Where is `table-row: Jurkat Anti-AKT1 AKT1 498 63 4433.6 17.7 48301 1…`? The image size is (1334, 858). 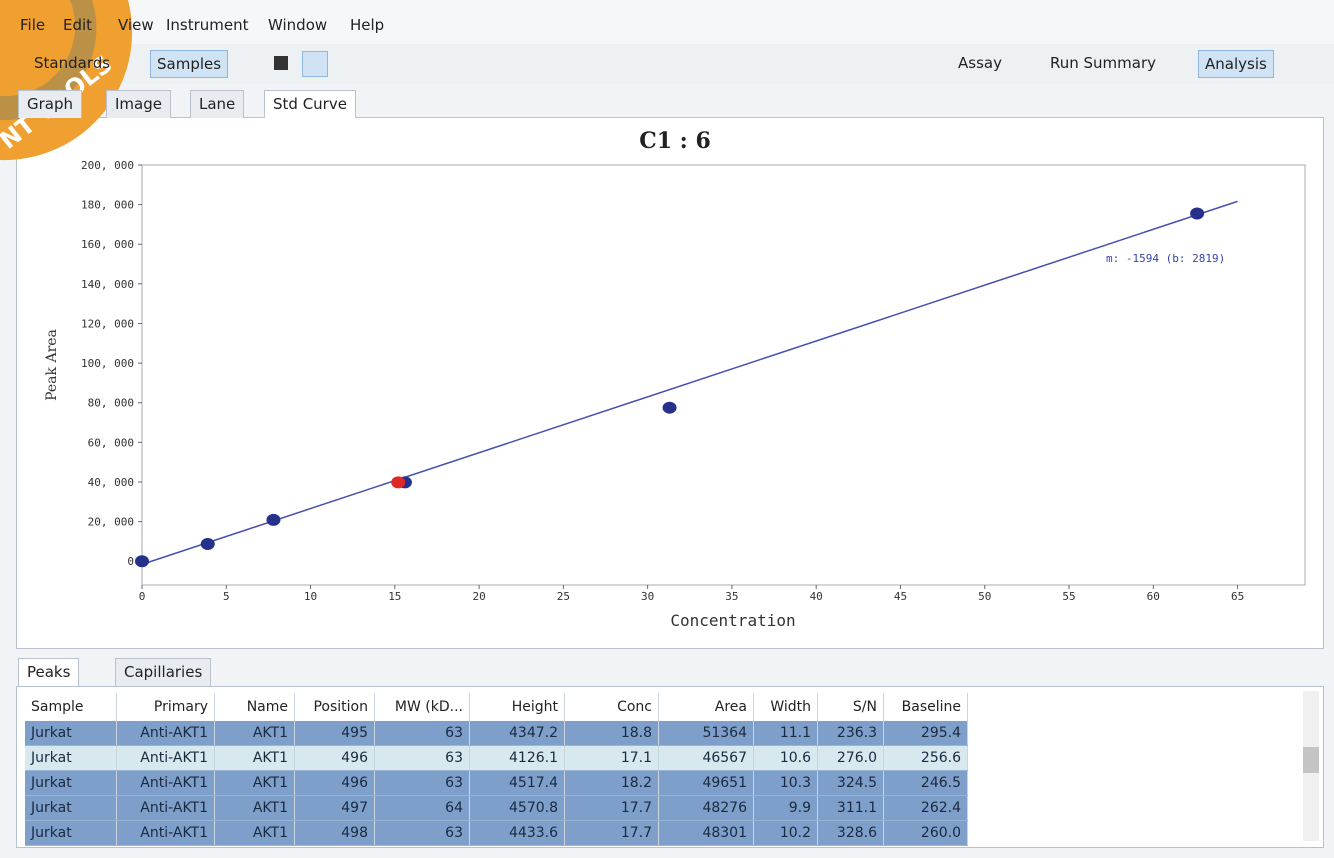 table-row: Jurkat Anti-AKT1 AKT1 498 63 4433.6 17.7 48301 1… is located at coordinates (496, 833).